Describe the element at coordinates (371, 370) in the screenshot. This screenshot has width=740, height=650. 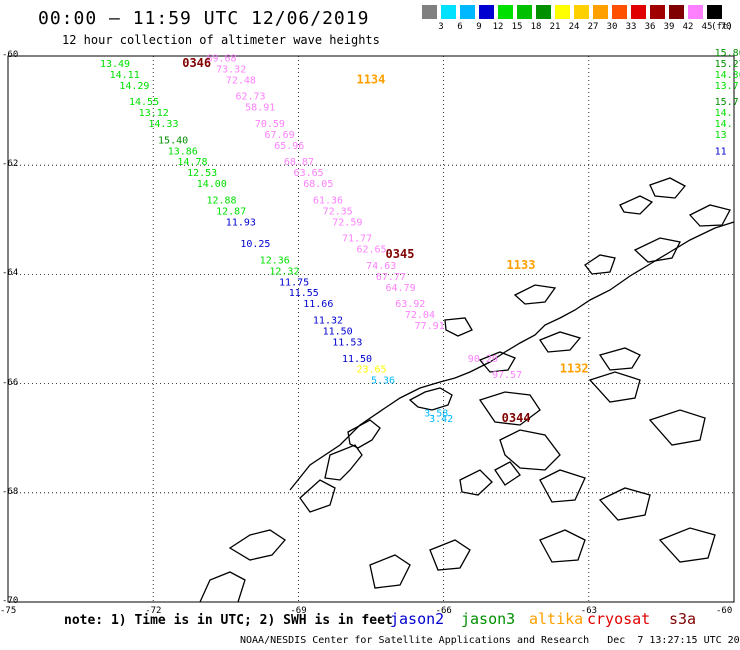
I see `swh-value: 23.65` at that location.